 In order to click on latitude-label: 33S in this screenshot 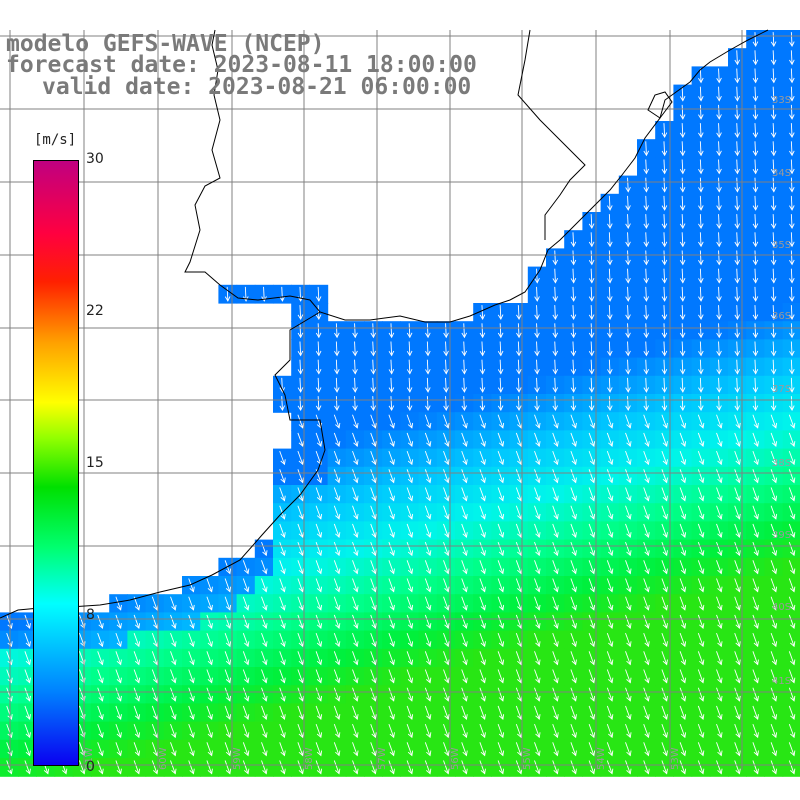, I will do `click(781, 100)`.